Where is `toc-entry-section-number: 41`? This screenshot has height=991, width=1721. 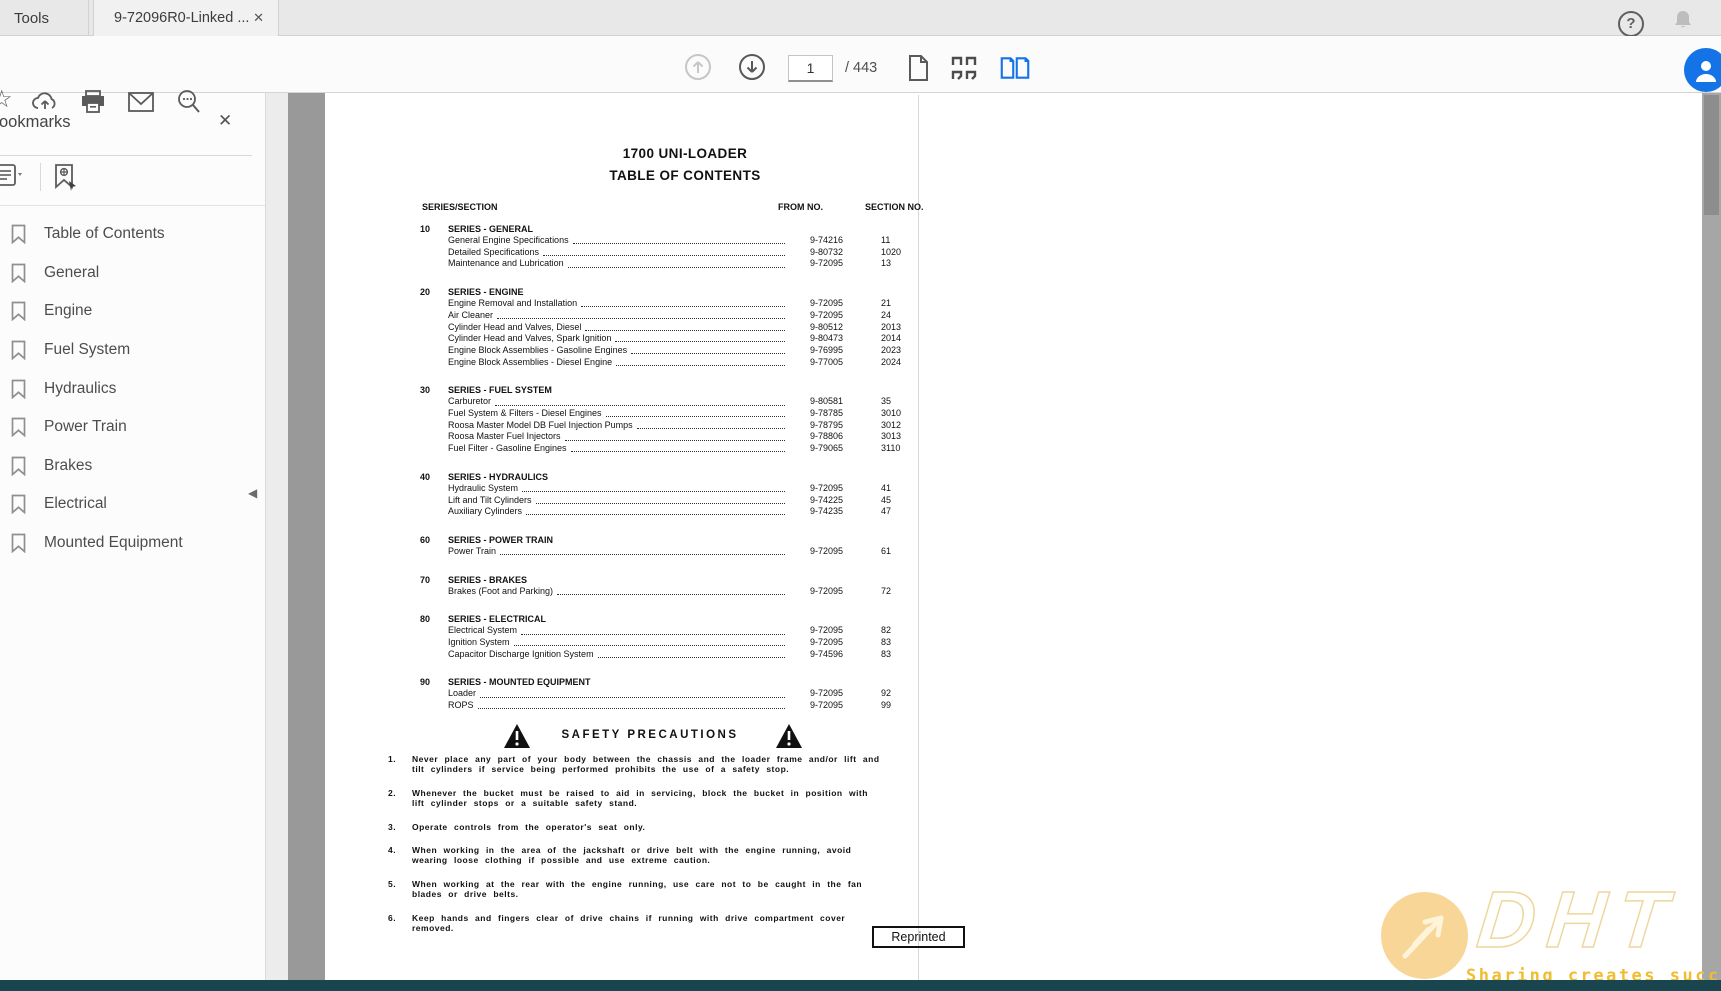
toc-entry-section-number: 41 is located at coordinates (886, 487).